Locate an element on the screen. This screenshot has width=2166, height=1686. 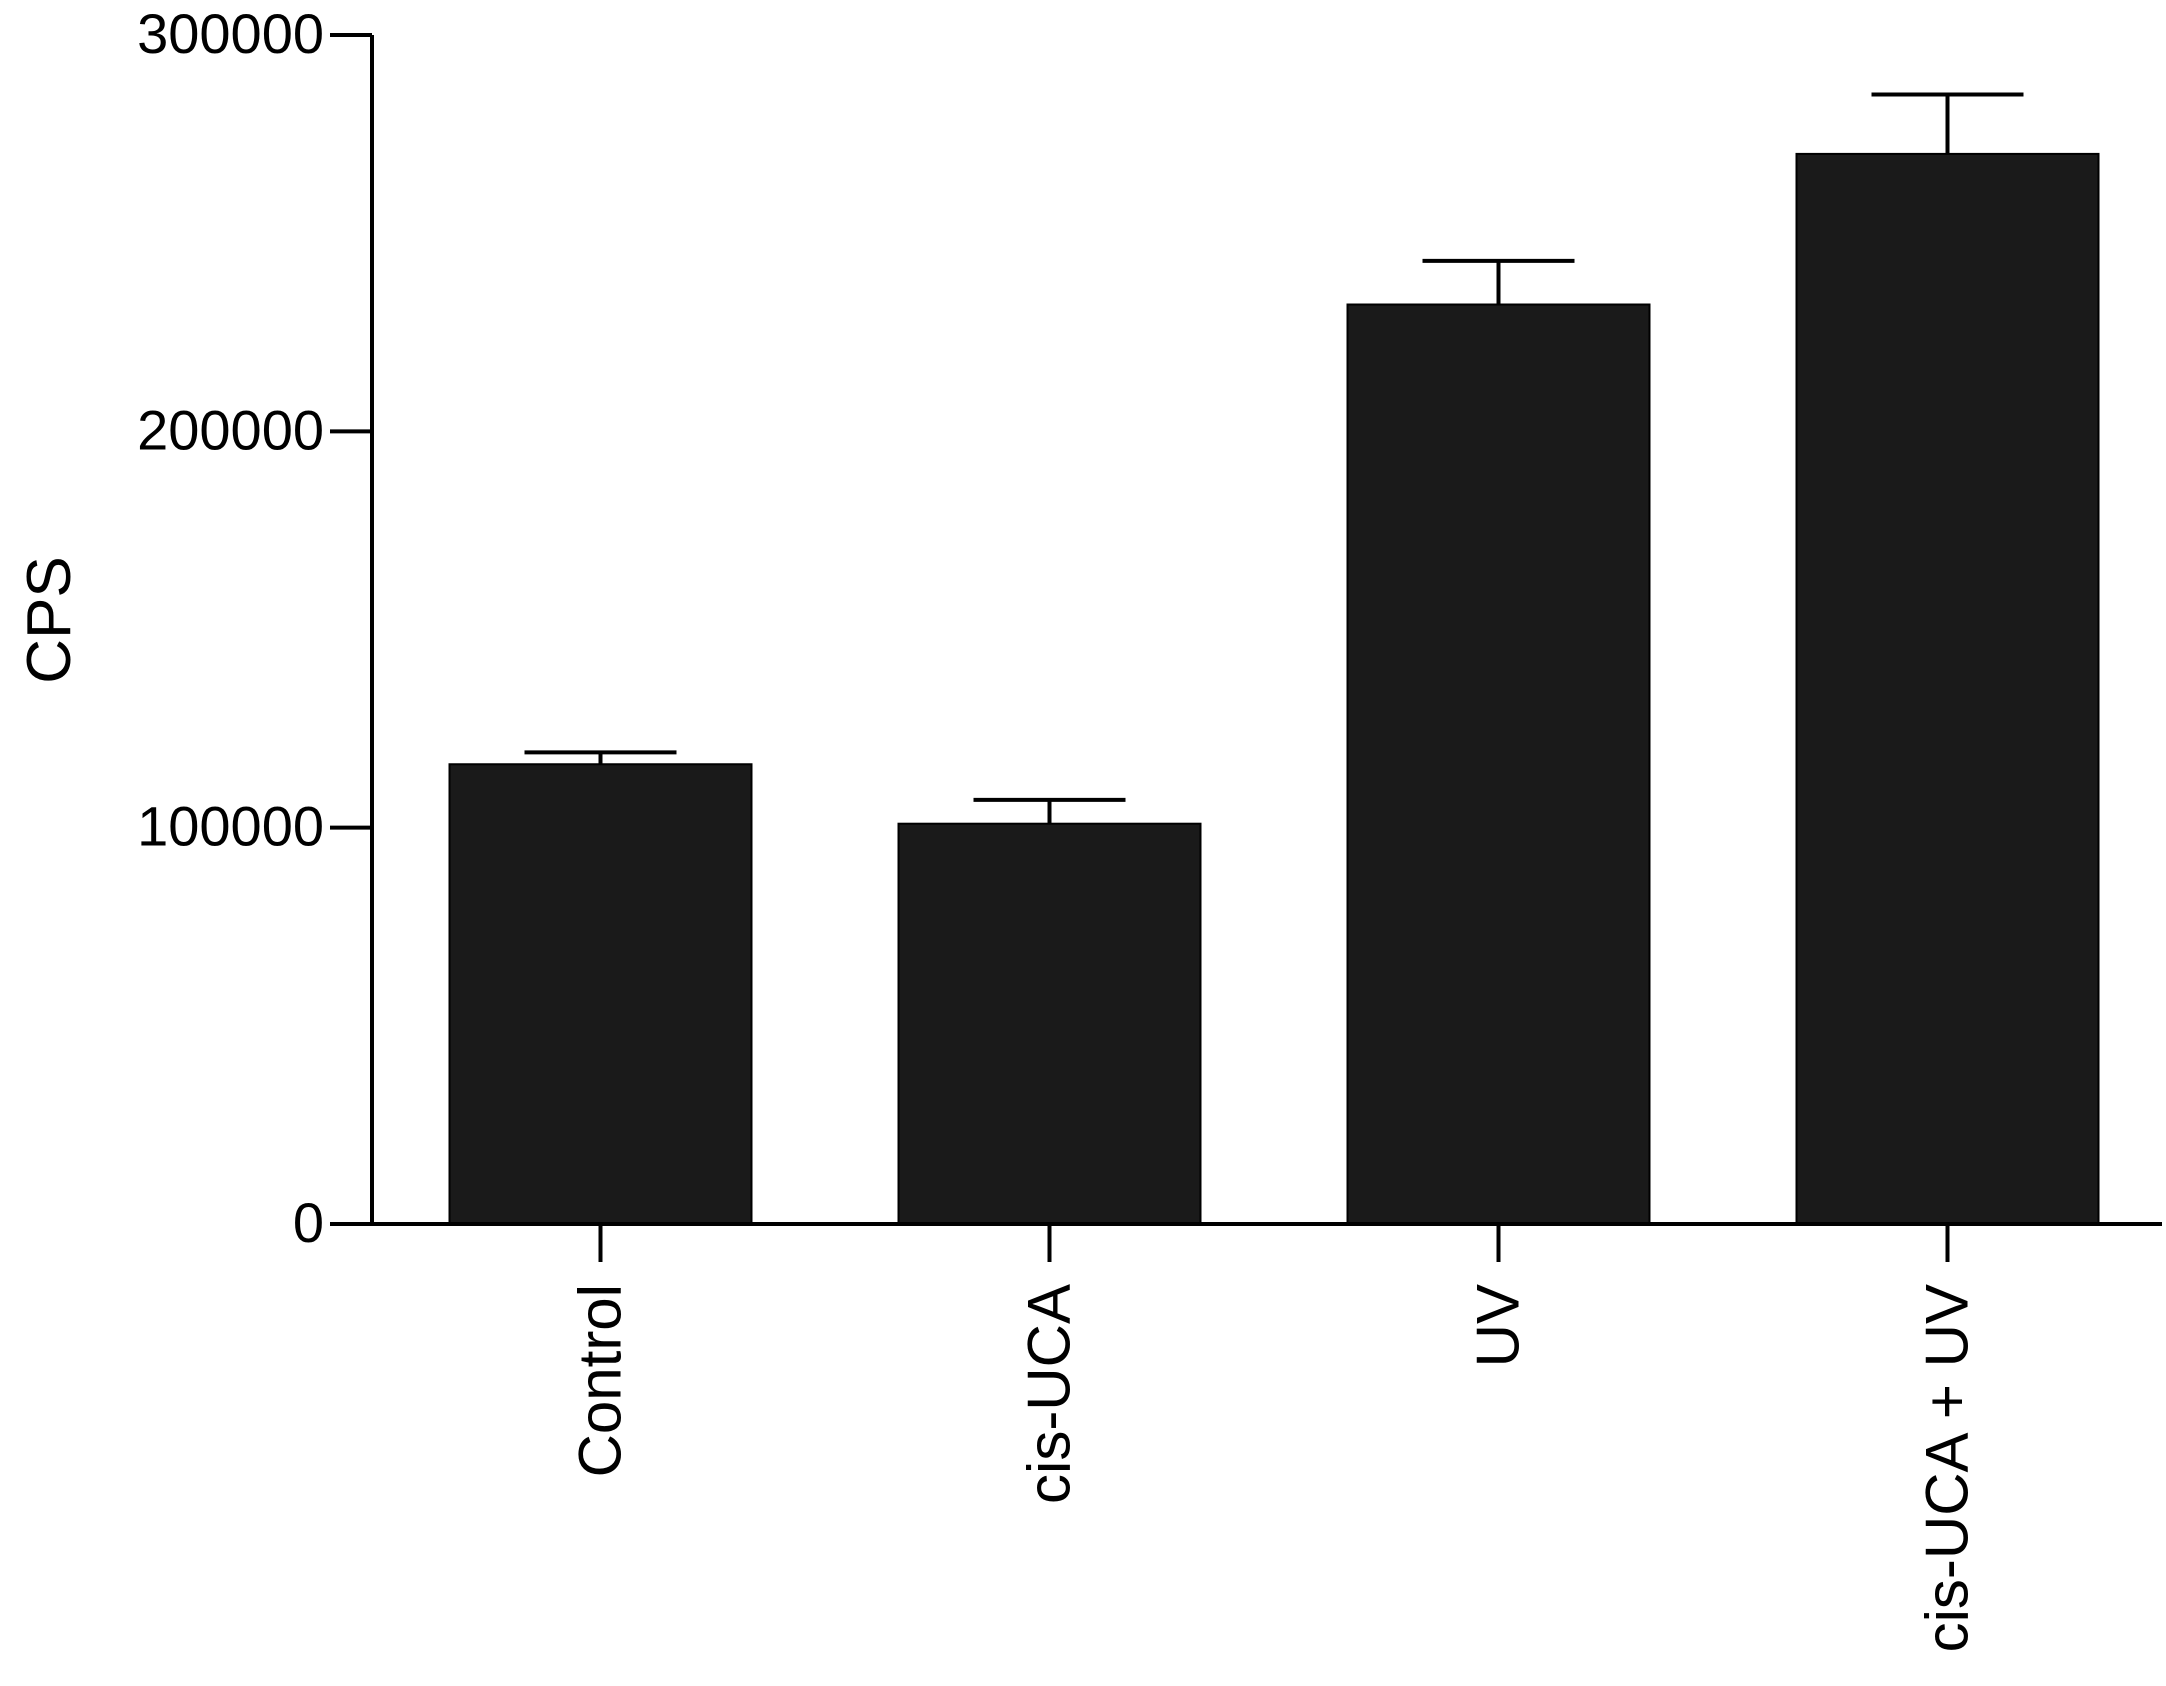
y-ticks-layer: 0 100000 200000 300000 is located at coordinates (254, 628).